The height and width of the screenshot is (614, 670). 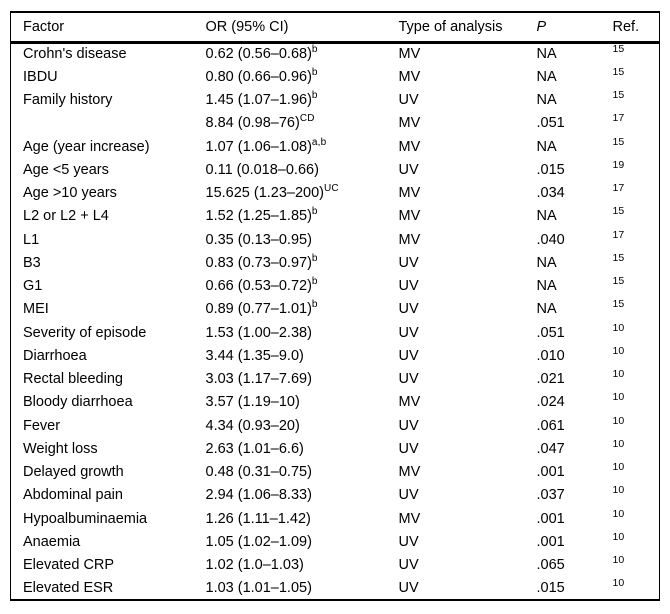 I want to click on table-row: L2 or L2 + L4 1.52 (1.25–1.85)b MV NA 15, so click(x=335, y=216).